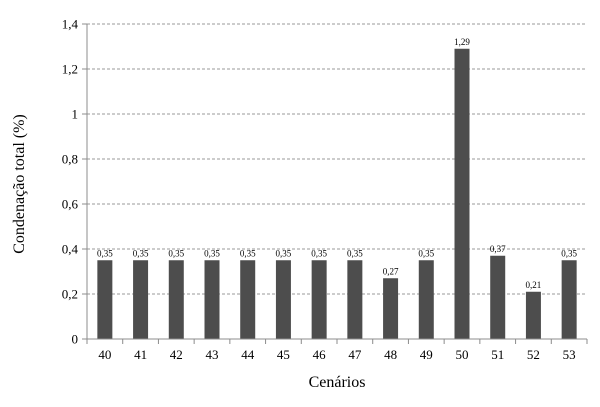 Image resolution: width=600 pixels, height=407 pixels. Describe the element at coordinates (462, 354) in the screenshot. I see `x-tick-label: 50` at that location.